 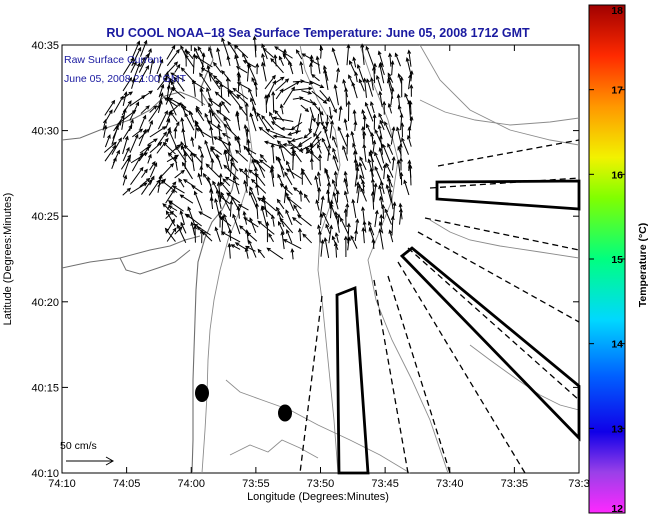 I want to click on inset-line-1: Raw Surface Current, so click(x=113, y=60).